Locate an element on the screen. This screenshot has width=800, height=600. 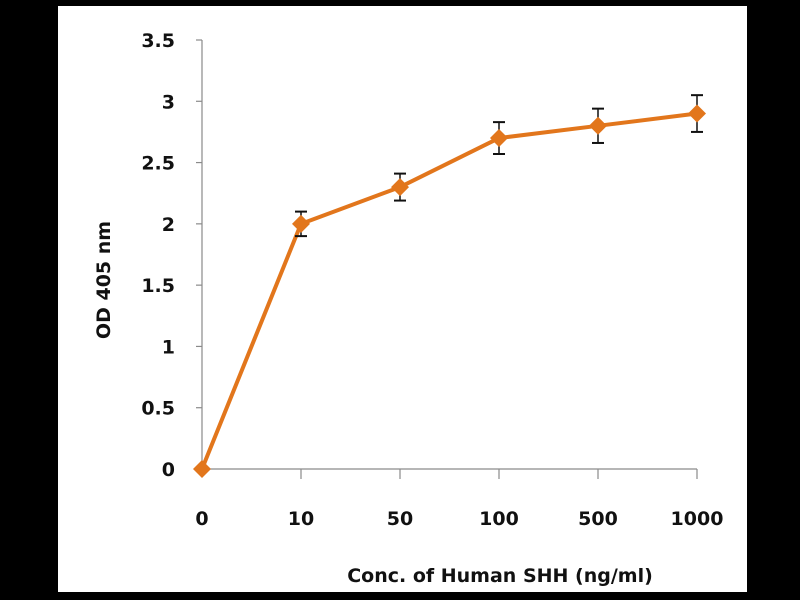
y-tick-label: 1 is located at coordinates (168, 347).